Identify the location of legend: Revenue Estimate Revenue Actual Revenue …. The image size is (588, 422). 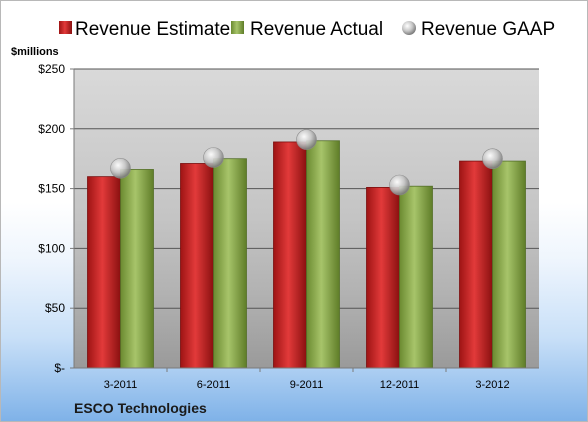
(307, 29).